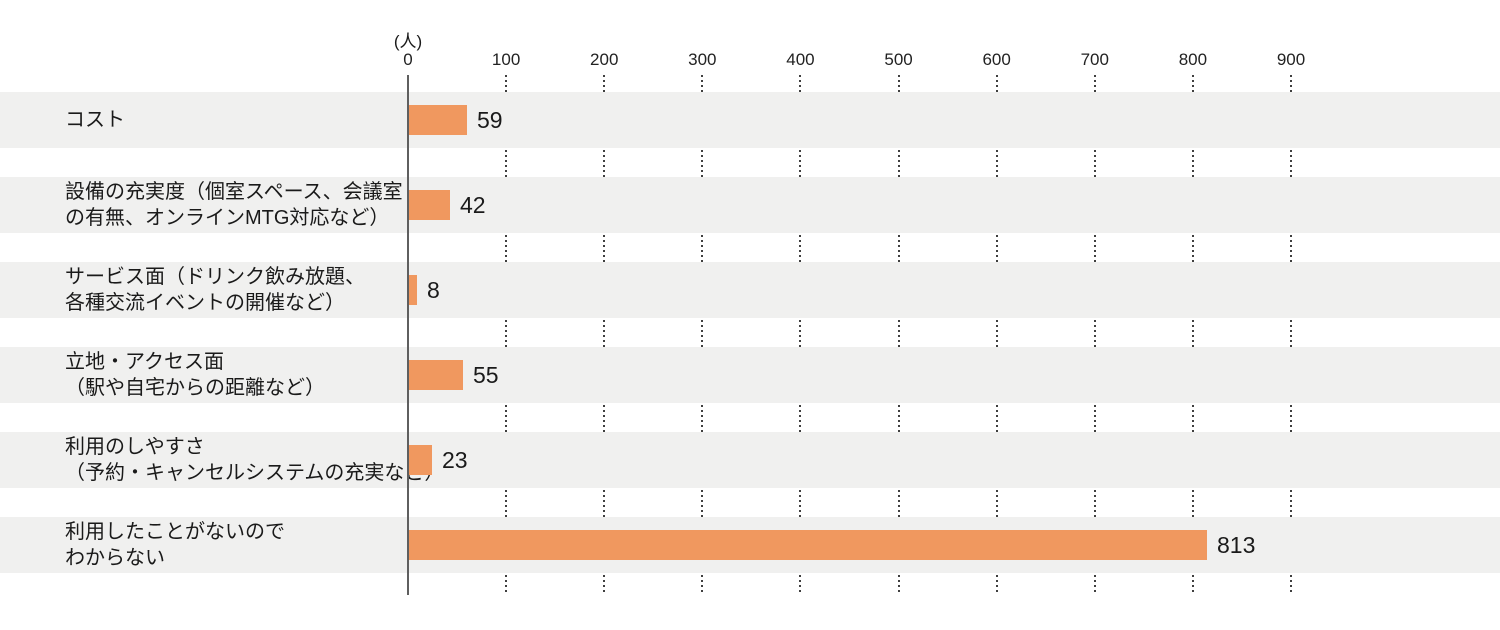  What do you see at coordinates (408, 41) in the screenshot?
I see `axis-unit-label: (人)` at bounding box center [408, 41].